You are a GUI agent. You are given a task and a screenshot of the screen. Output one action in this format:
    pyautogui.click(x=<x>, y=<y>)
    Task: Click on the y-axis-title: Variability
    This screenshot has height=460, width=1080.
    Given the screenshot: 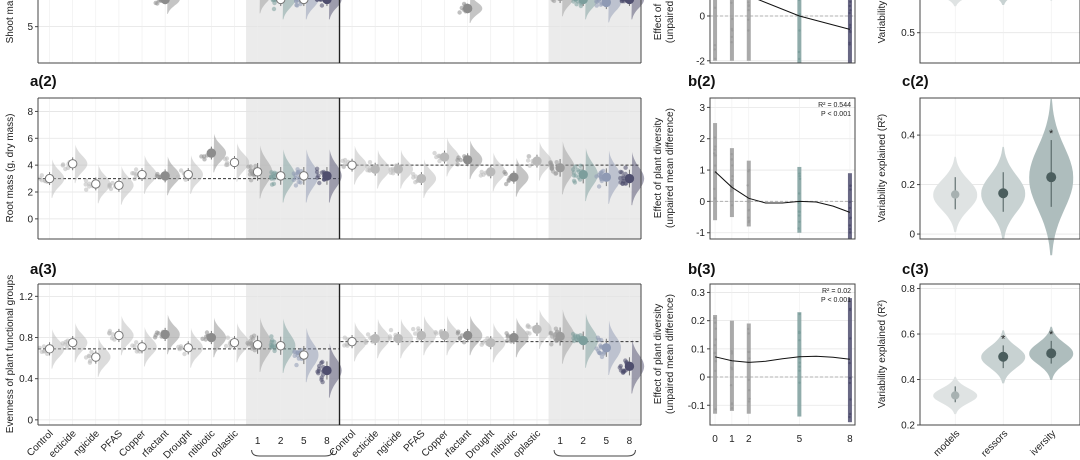 What is the action you would take?
    pyautogui.click(x=882, y=22)
    